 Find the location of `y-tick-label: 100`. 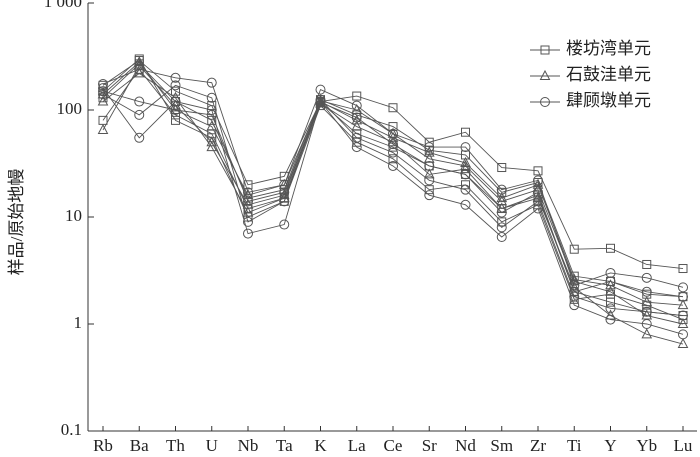

y-tick-label: 100 is located at coordinates (70, 108).